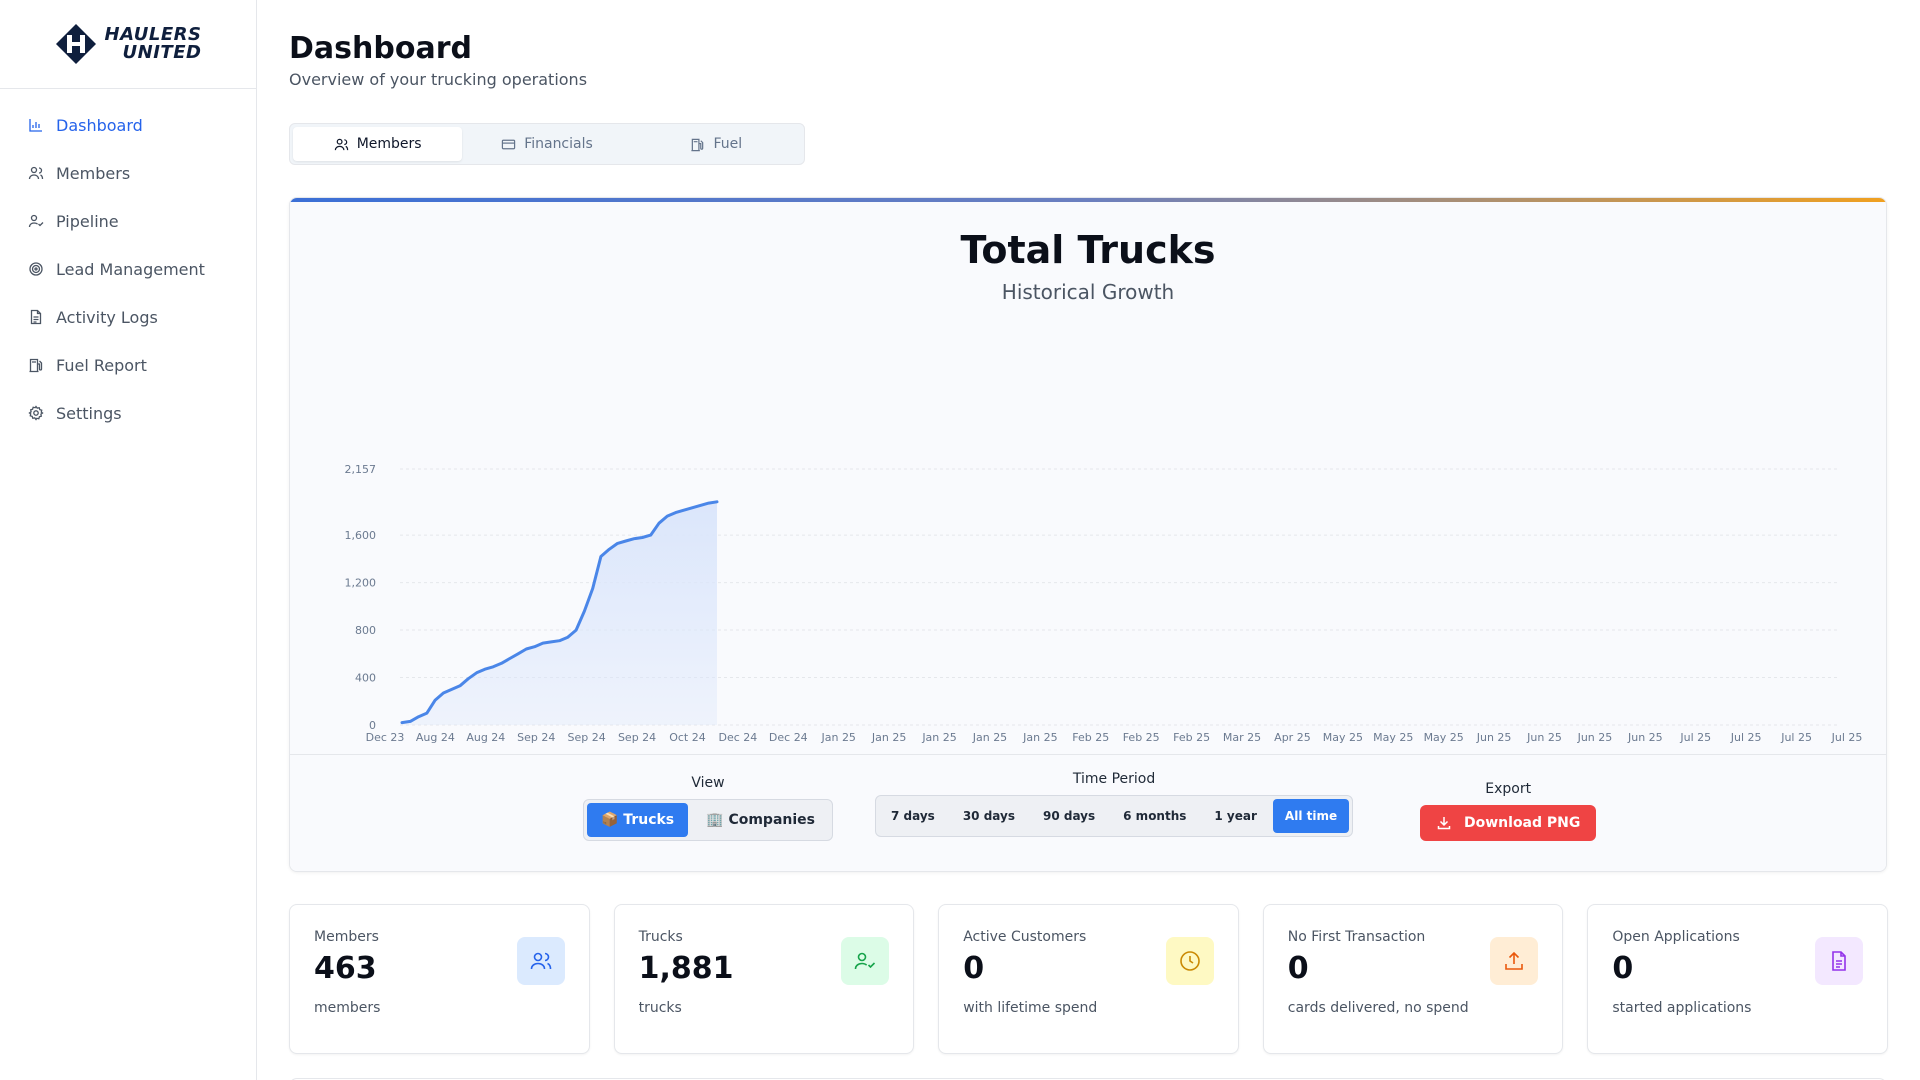 Image resolution: width=1920 pixels, height=1080 pixels. I want to click on x-tick-label: Sep 24, so click(637, 737).